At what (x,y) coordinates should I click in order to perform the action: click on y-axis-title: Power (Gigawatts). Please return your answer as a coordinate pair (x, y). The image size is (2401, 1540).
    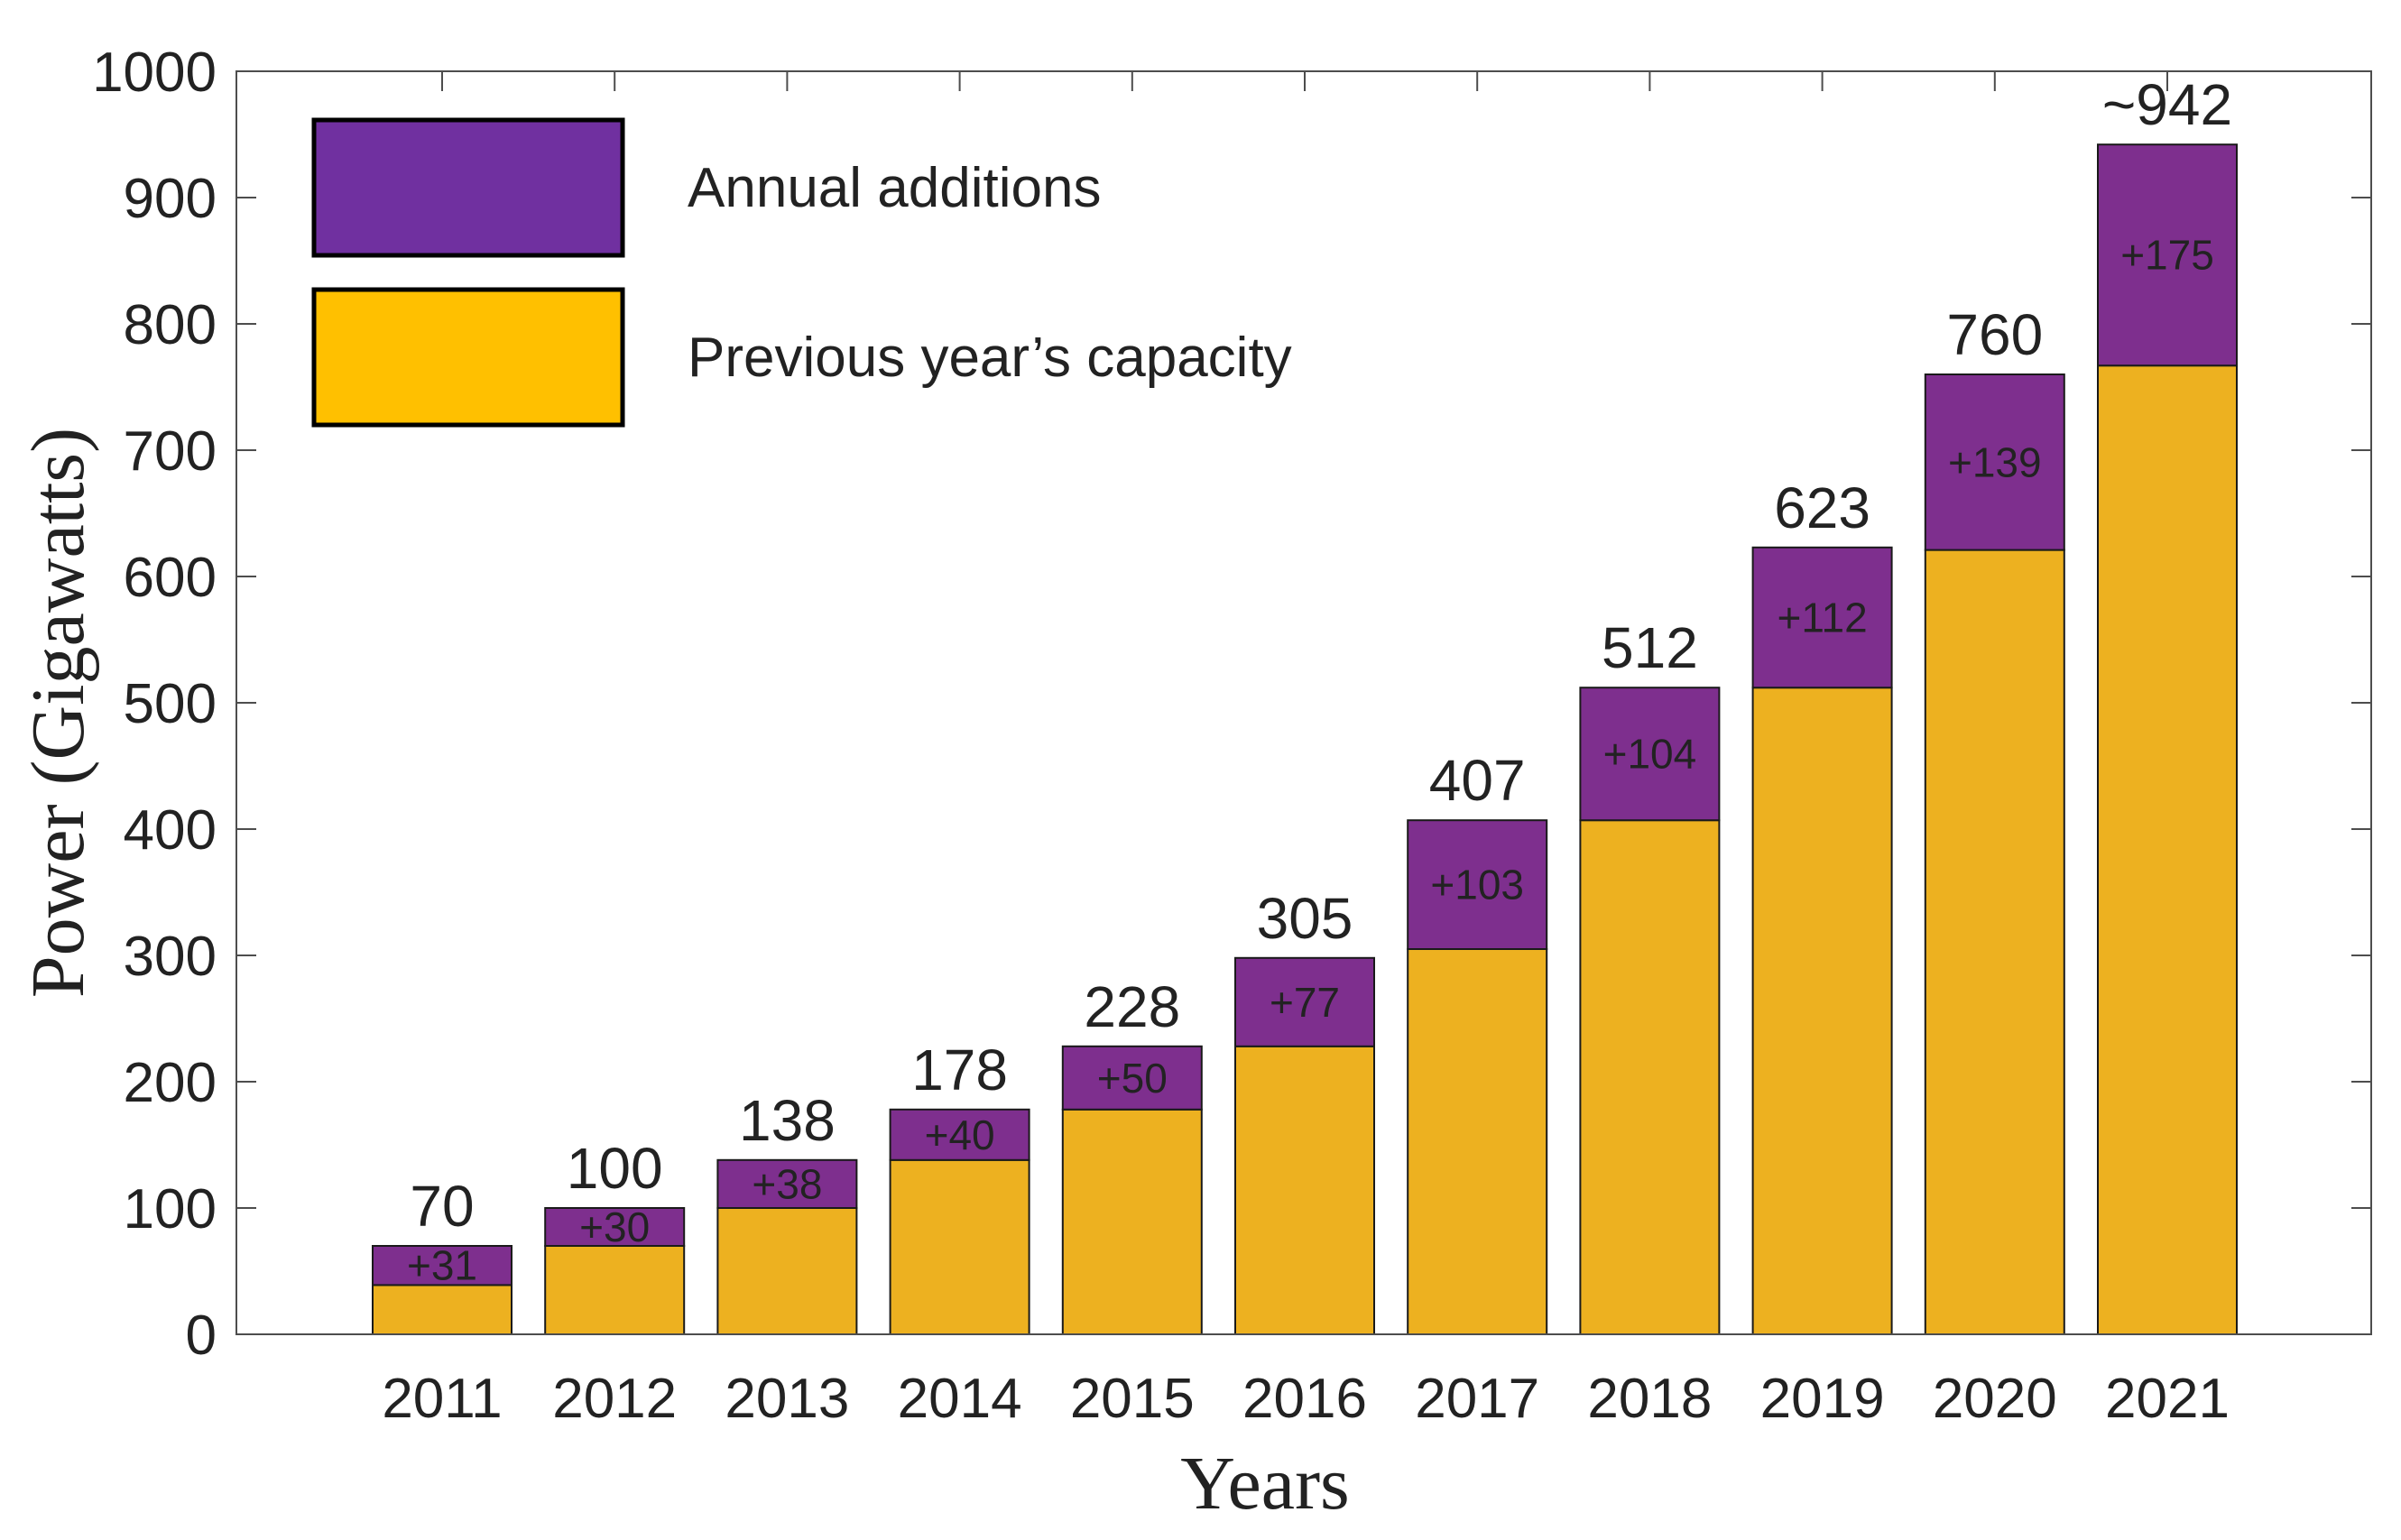
    Looking at the image, I should click on (58, 713).